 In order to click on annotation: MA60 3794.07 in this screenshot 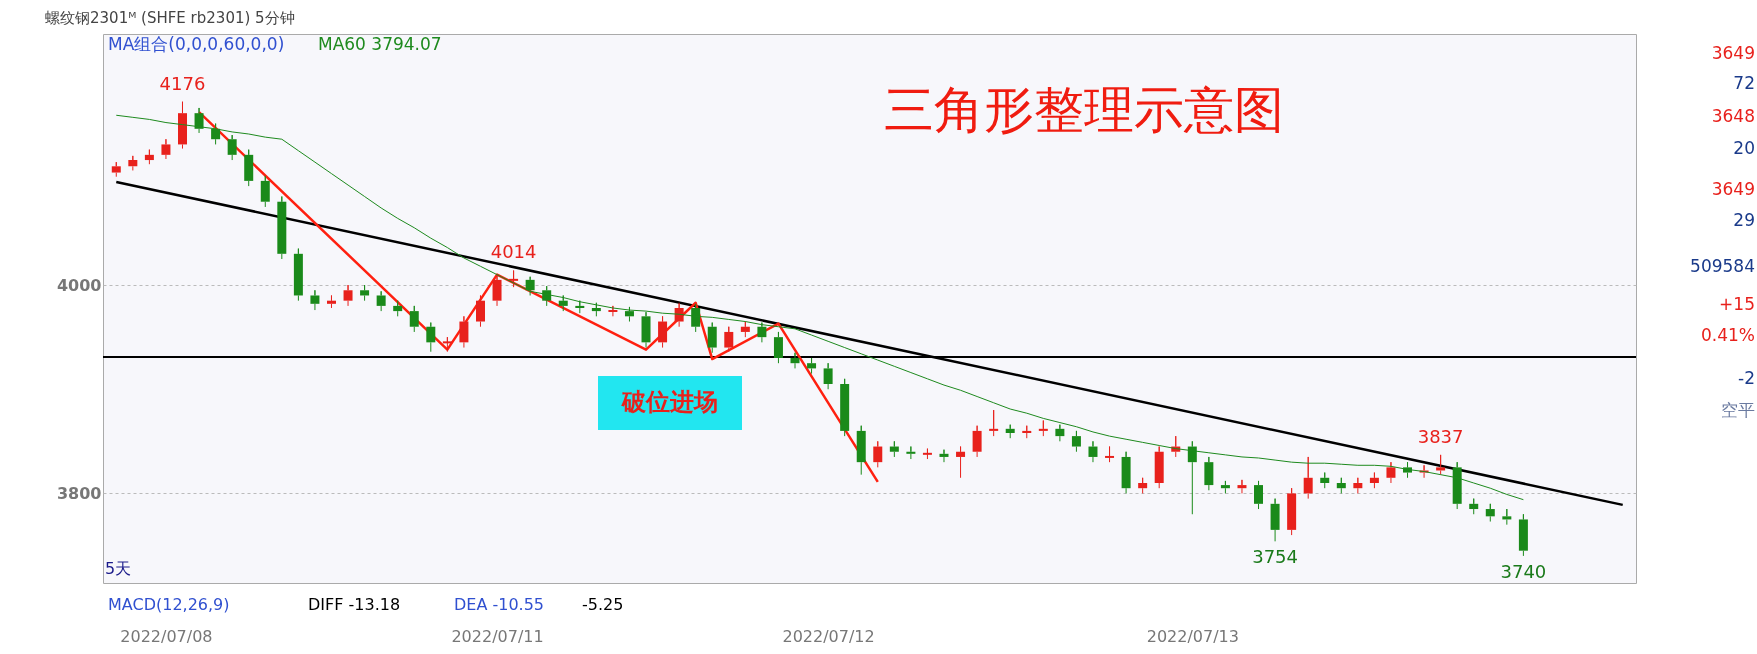, I will do `click(380, 44)`.